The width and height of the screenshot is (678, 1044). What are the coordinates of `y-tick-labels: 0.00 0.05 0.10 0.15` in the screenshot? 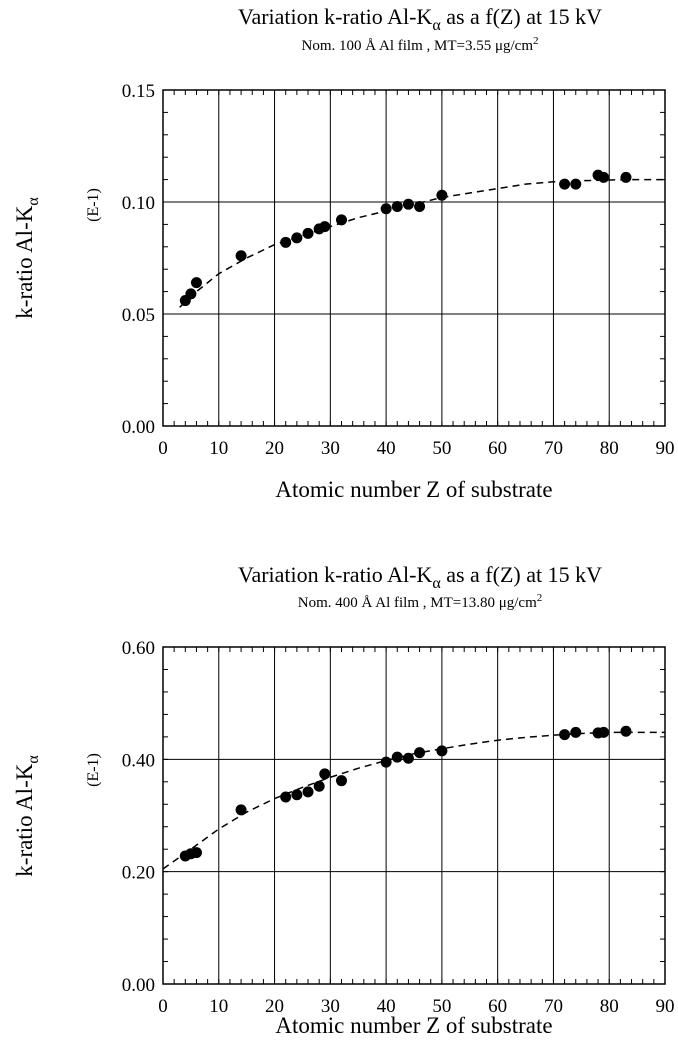 It's located at (138, 259).